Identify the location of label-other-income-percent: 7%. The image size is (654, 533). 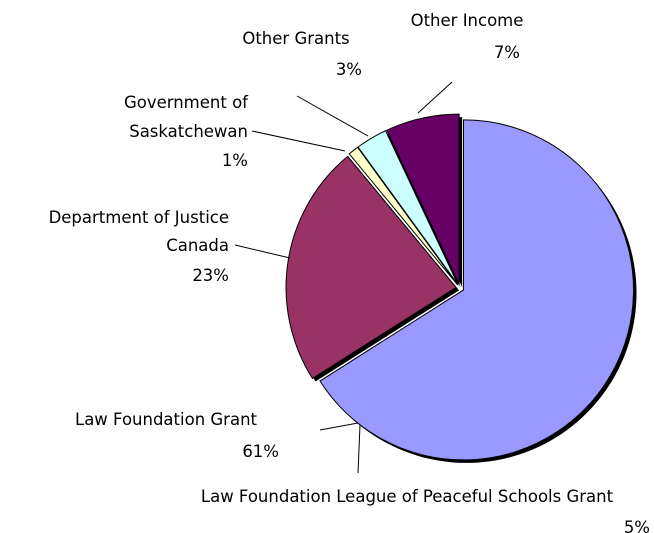
(507, 52).